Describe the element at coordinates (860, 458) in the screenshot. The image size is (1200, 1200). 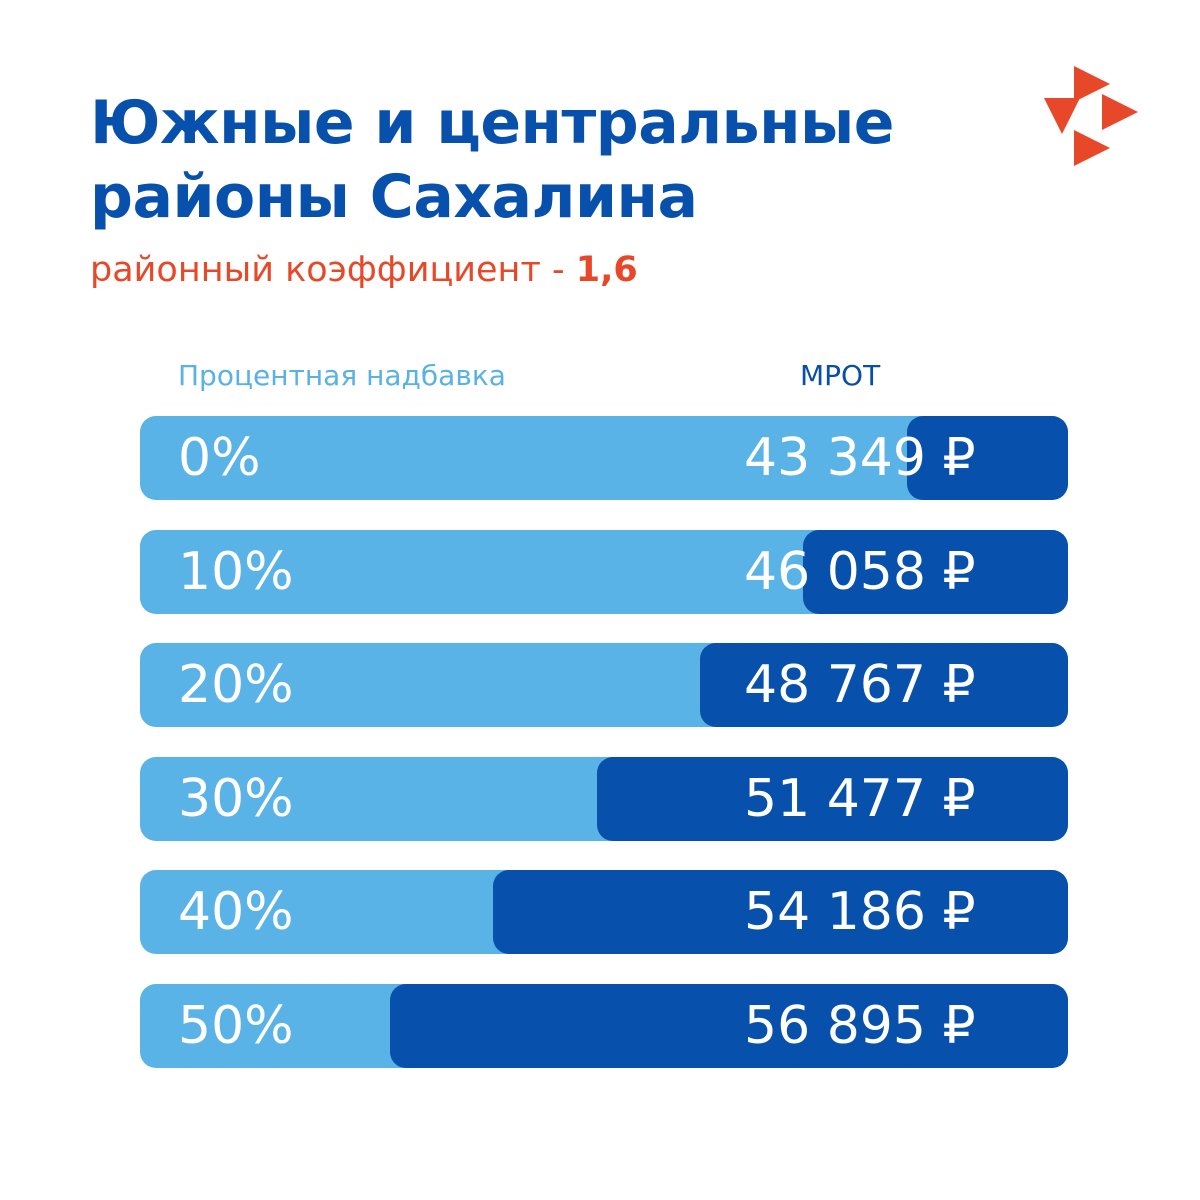
I see `bar-value-label: 43 349 ₽` at that location.